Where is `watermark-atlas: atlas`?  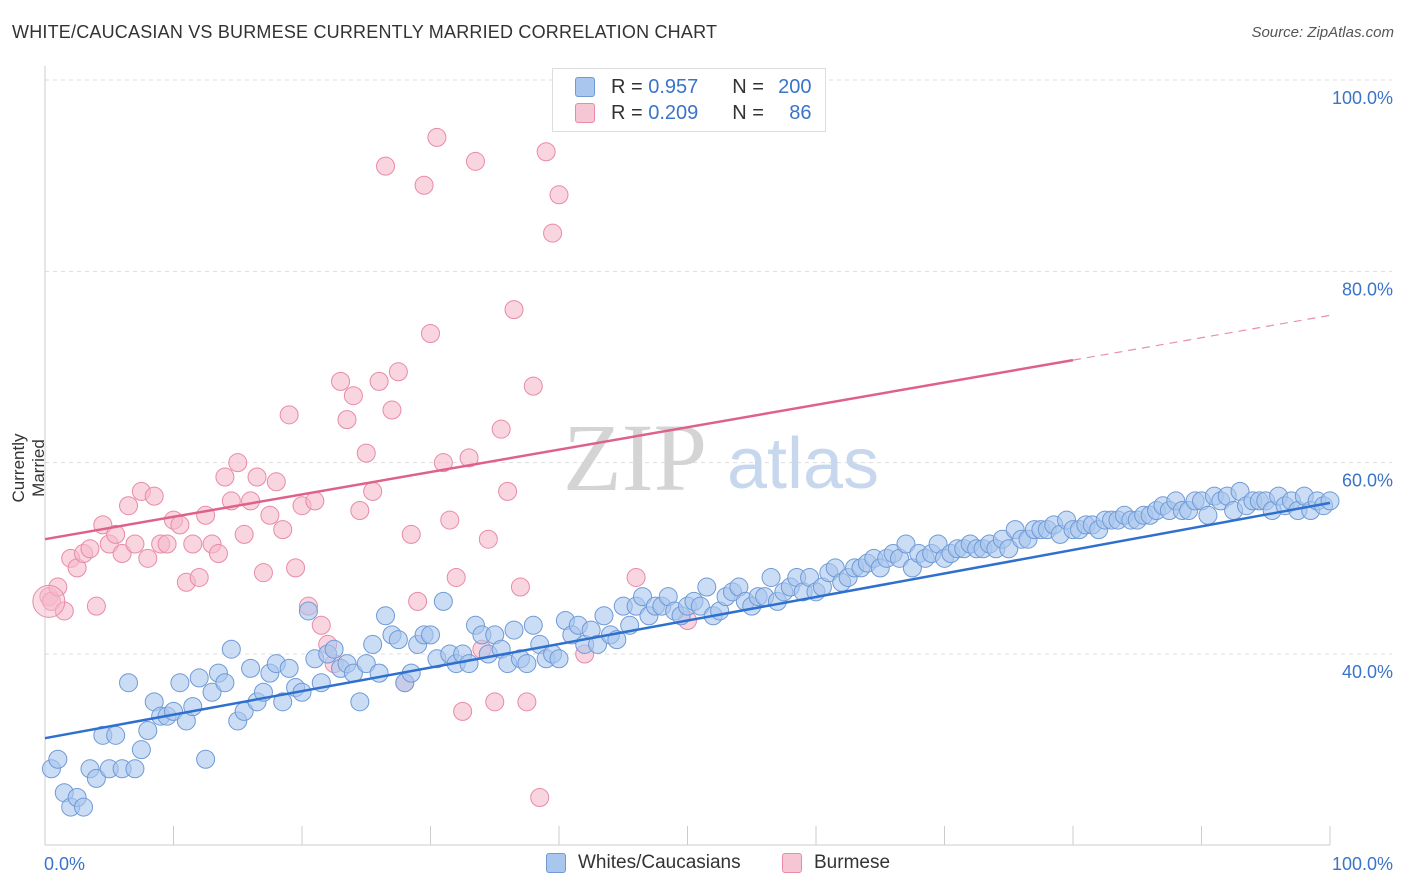 watermark-atlas: atlas is located at coordinates (803, 464).